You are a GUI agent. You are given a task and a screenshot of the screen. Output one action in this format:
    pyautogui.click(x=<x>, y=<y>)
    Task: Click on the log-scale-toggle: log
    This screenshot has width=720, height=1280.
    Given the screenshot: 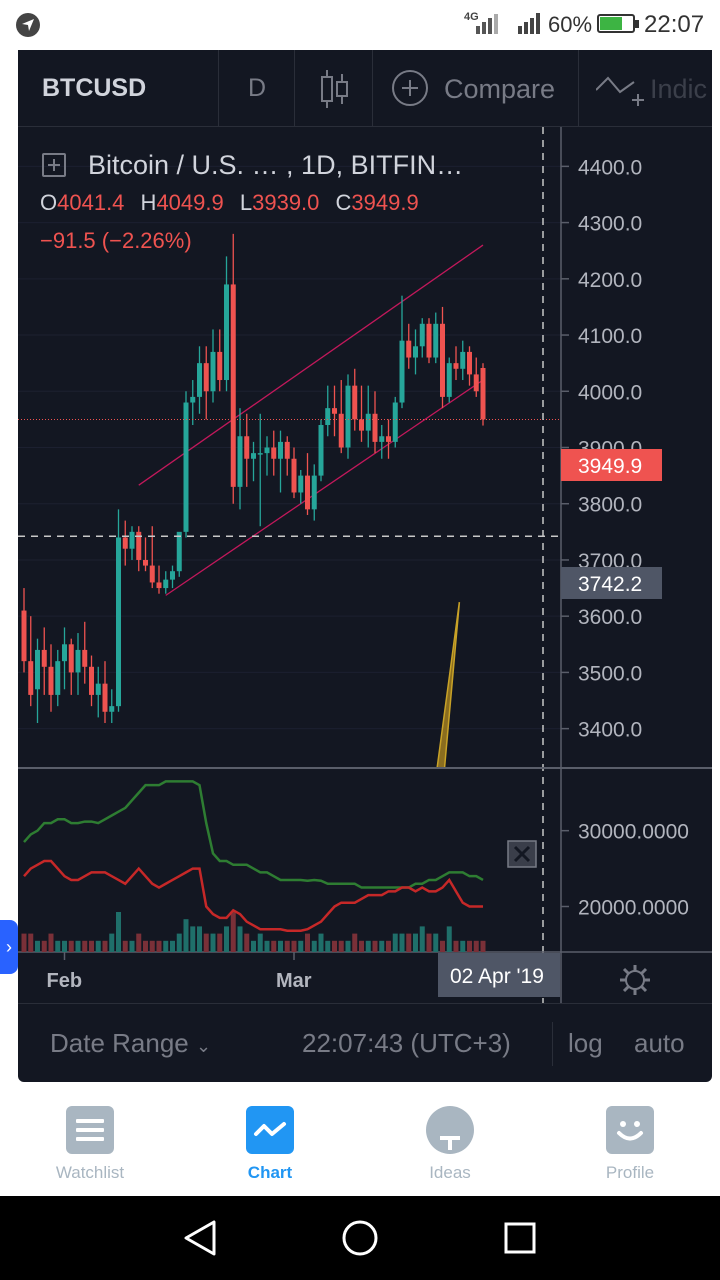 What is the action you would take?
    pyautogui.click(x=585, y=1043)
    